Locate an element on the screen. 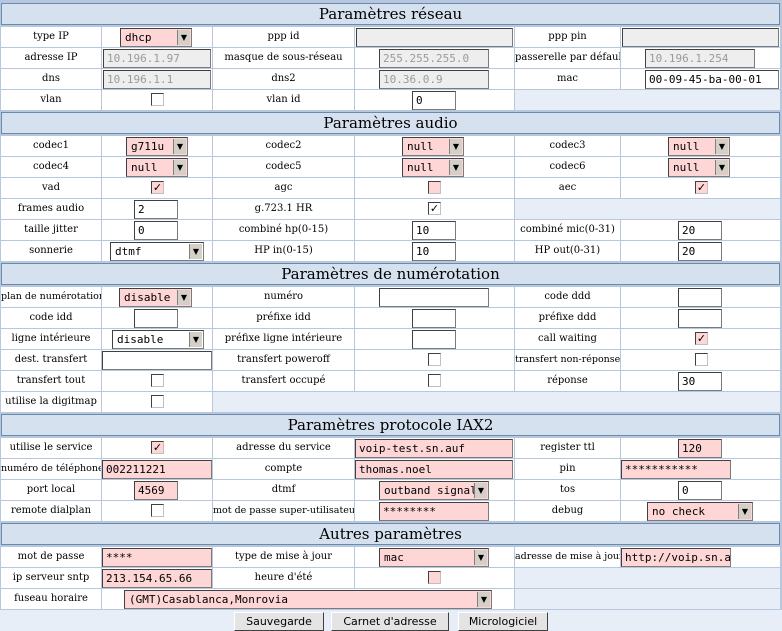 Image resolution: width=782 pixels, height=631 pixels. transfert-occupe-checkbox is located at coordinates (434, 380).